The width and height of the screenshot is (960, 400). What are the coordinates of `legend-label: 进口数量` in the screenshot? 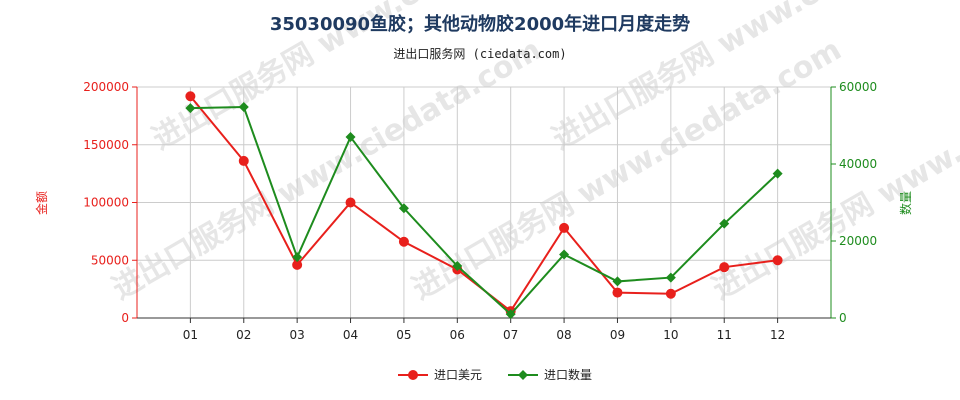 It's located at (568, 374).